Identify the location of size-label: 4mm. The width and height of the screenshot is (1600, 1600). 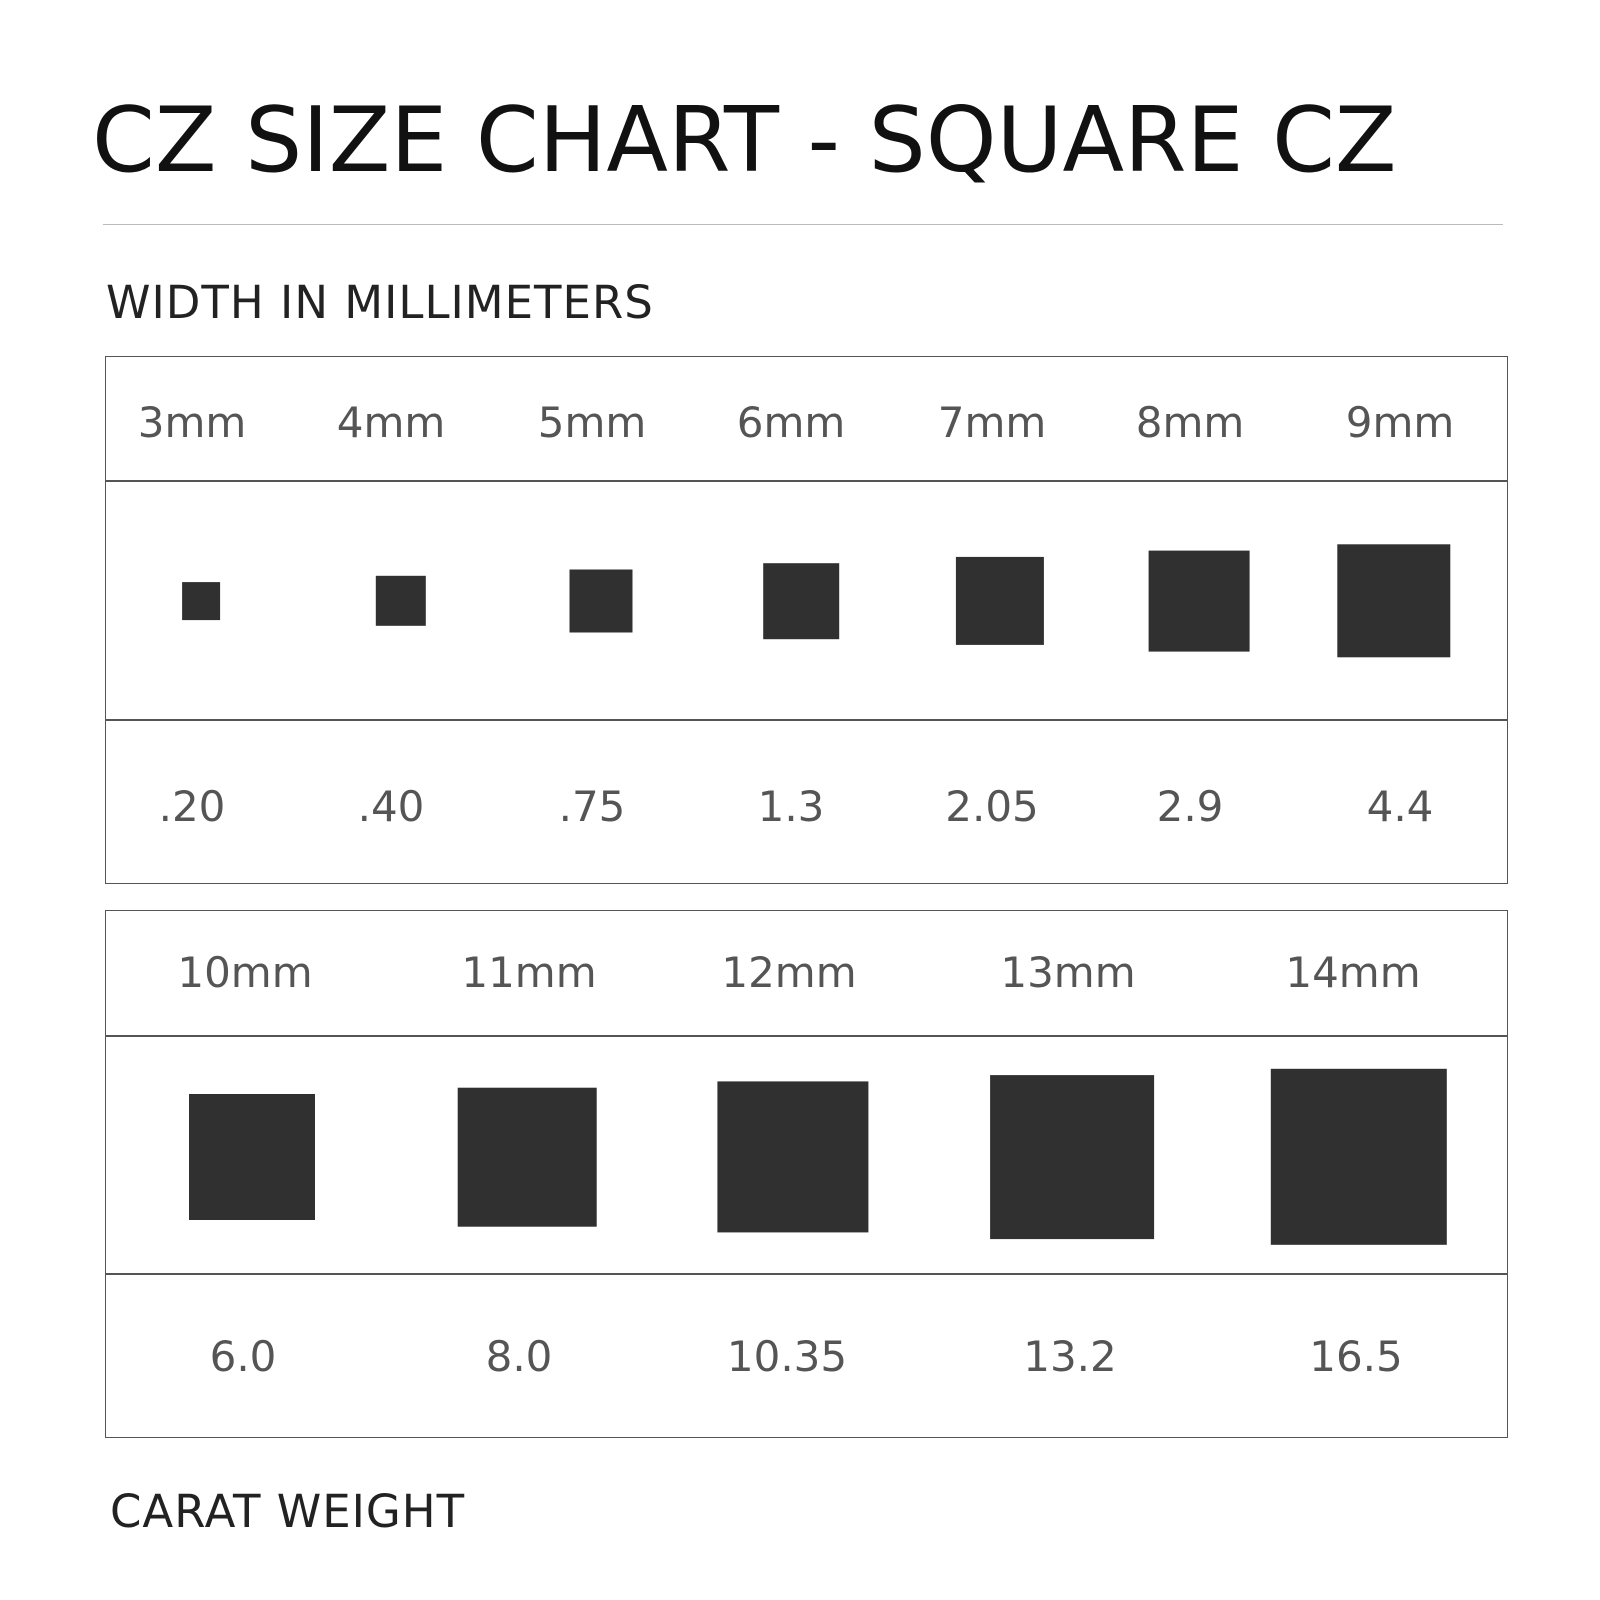
(391, 422).